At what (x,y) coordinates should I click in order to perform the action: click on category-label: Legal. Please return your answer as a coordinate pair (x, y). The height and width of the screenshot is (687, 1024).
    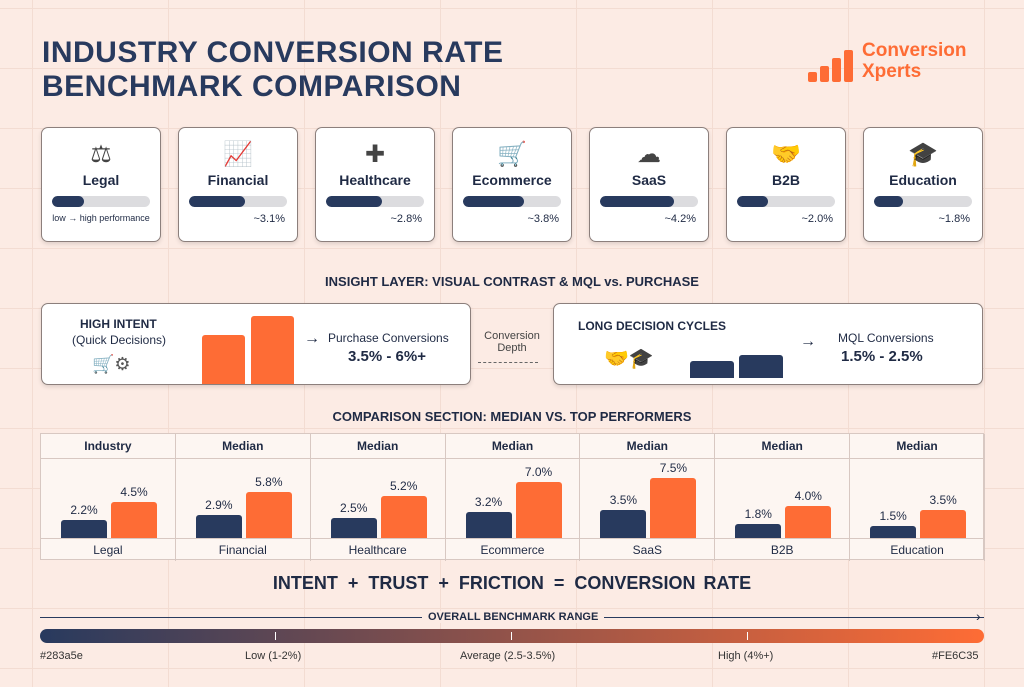
    Looking at the image, I should click on (108, 549).